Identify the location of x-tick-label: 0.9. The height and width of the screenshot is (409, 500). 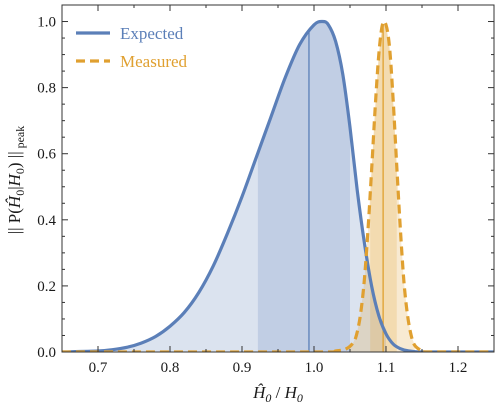
(242, 368).